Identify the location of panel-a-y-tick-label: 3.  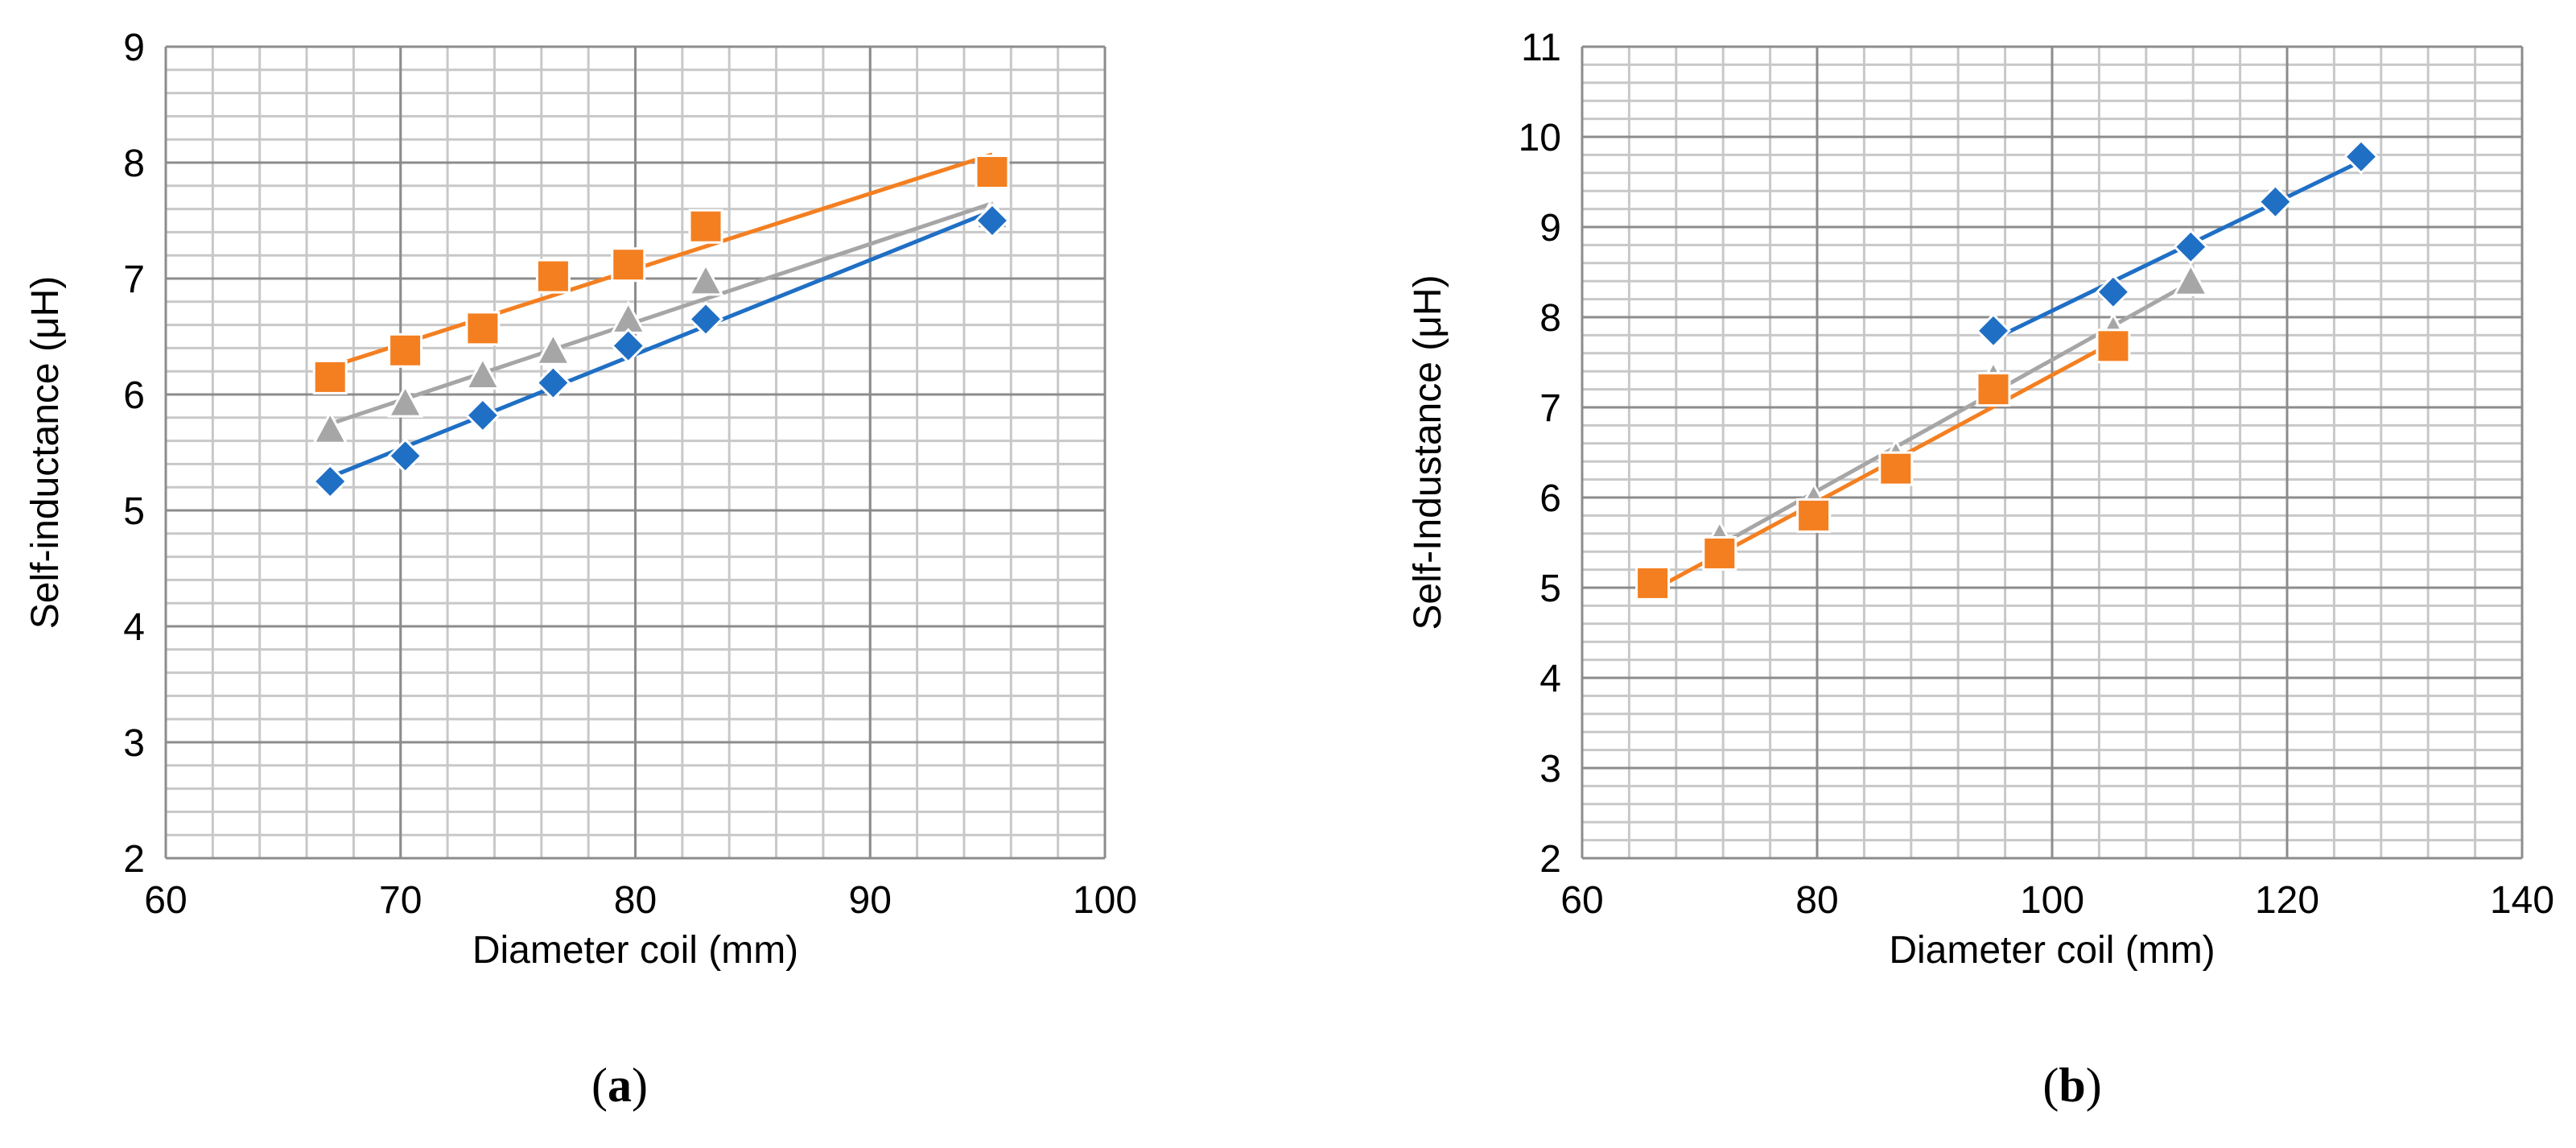
(134, 743).